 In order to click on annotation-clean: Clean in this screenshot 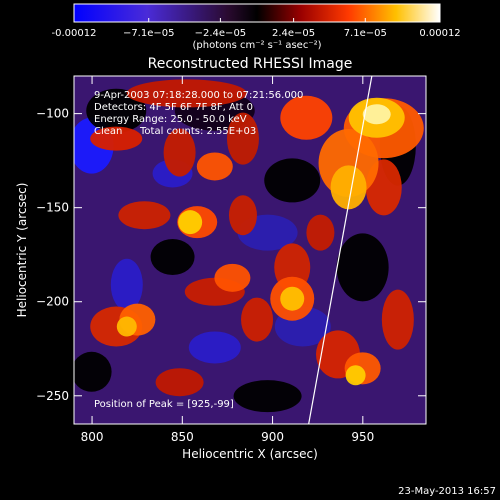, I will do `click(108, 131)`.